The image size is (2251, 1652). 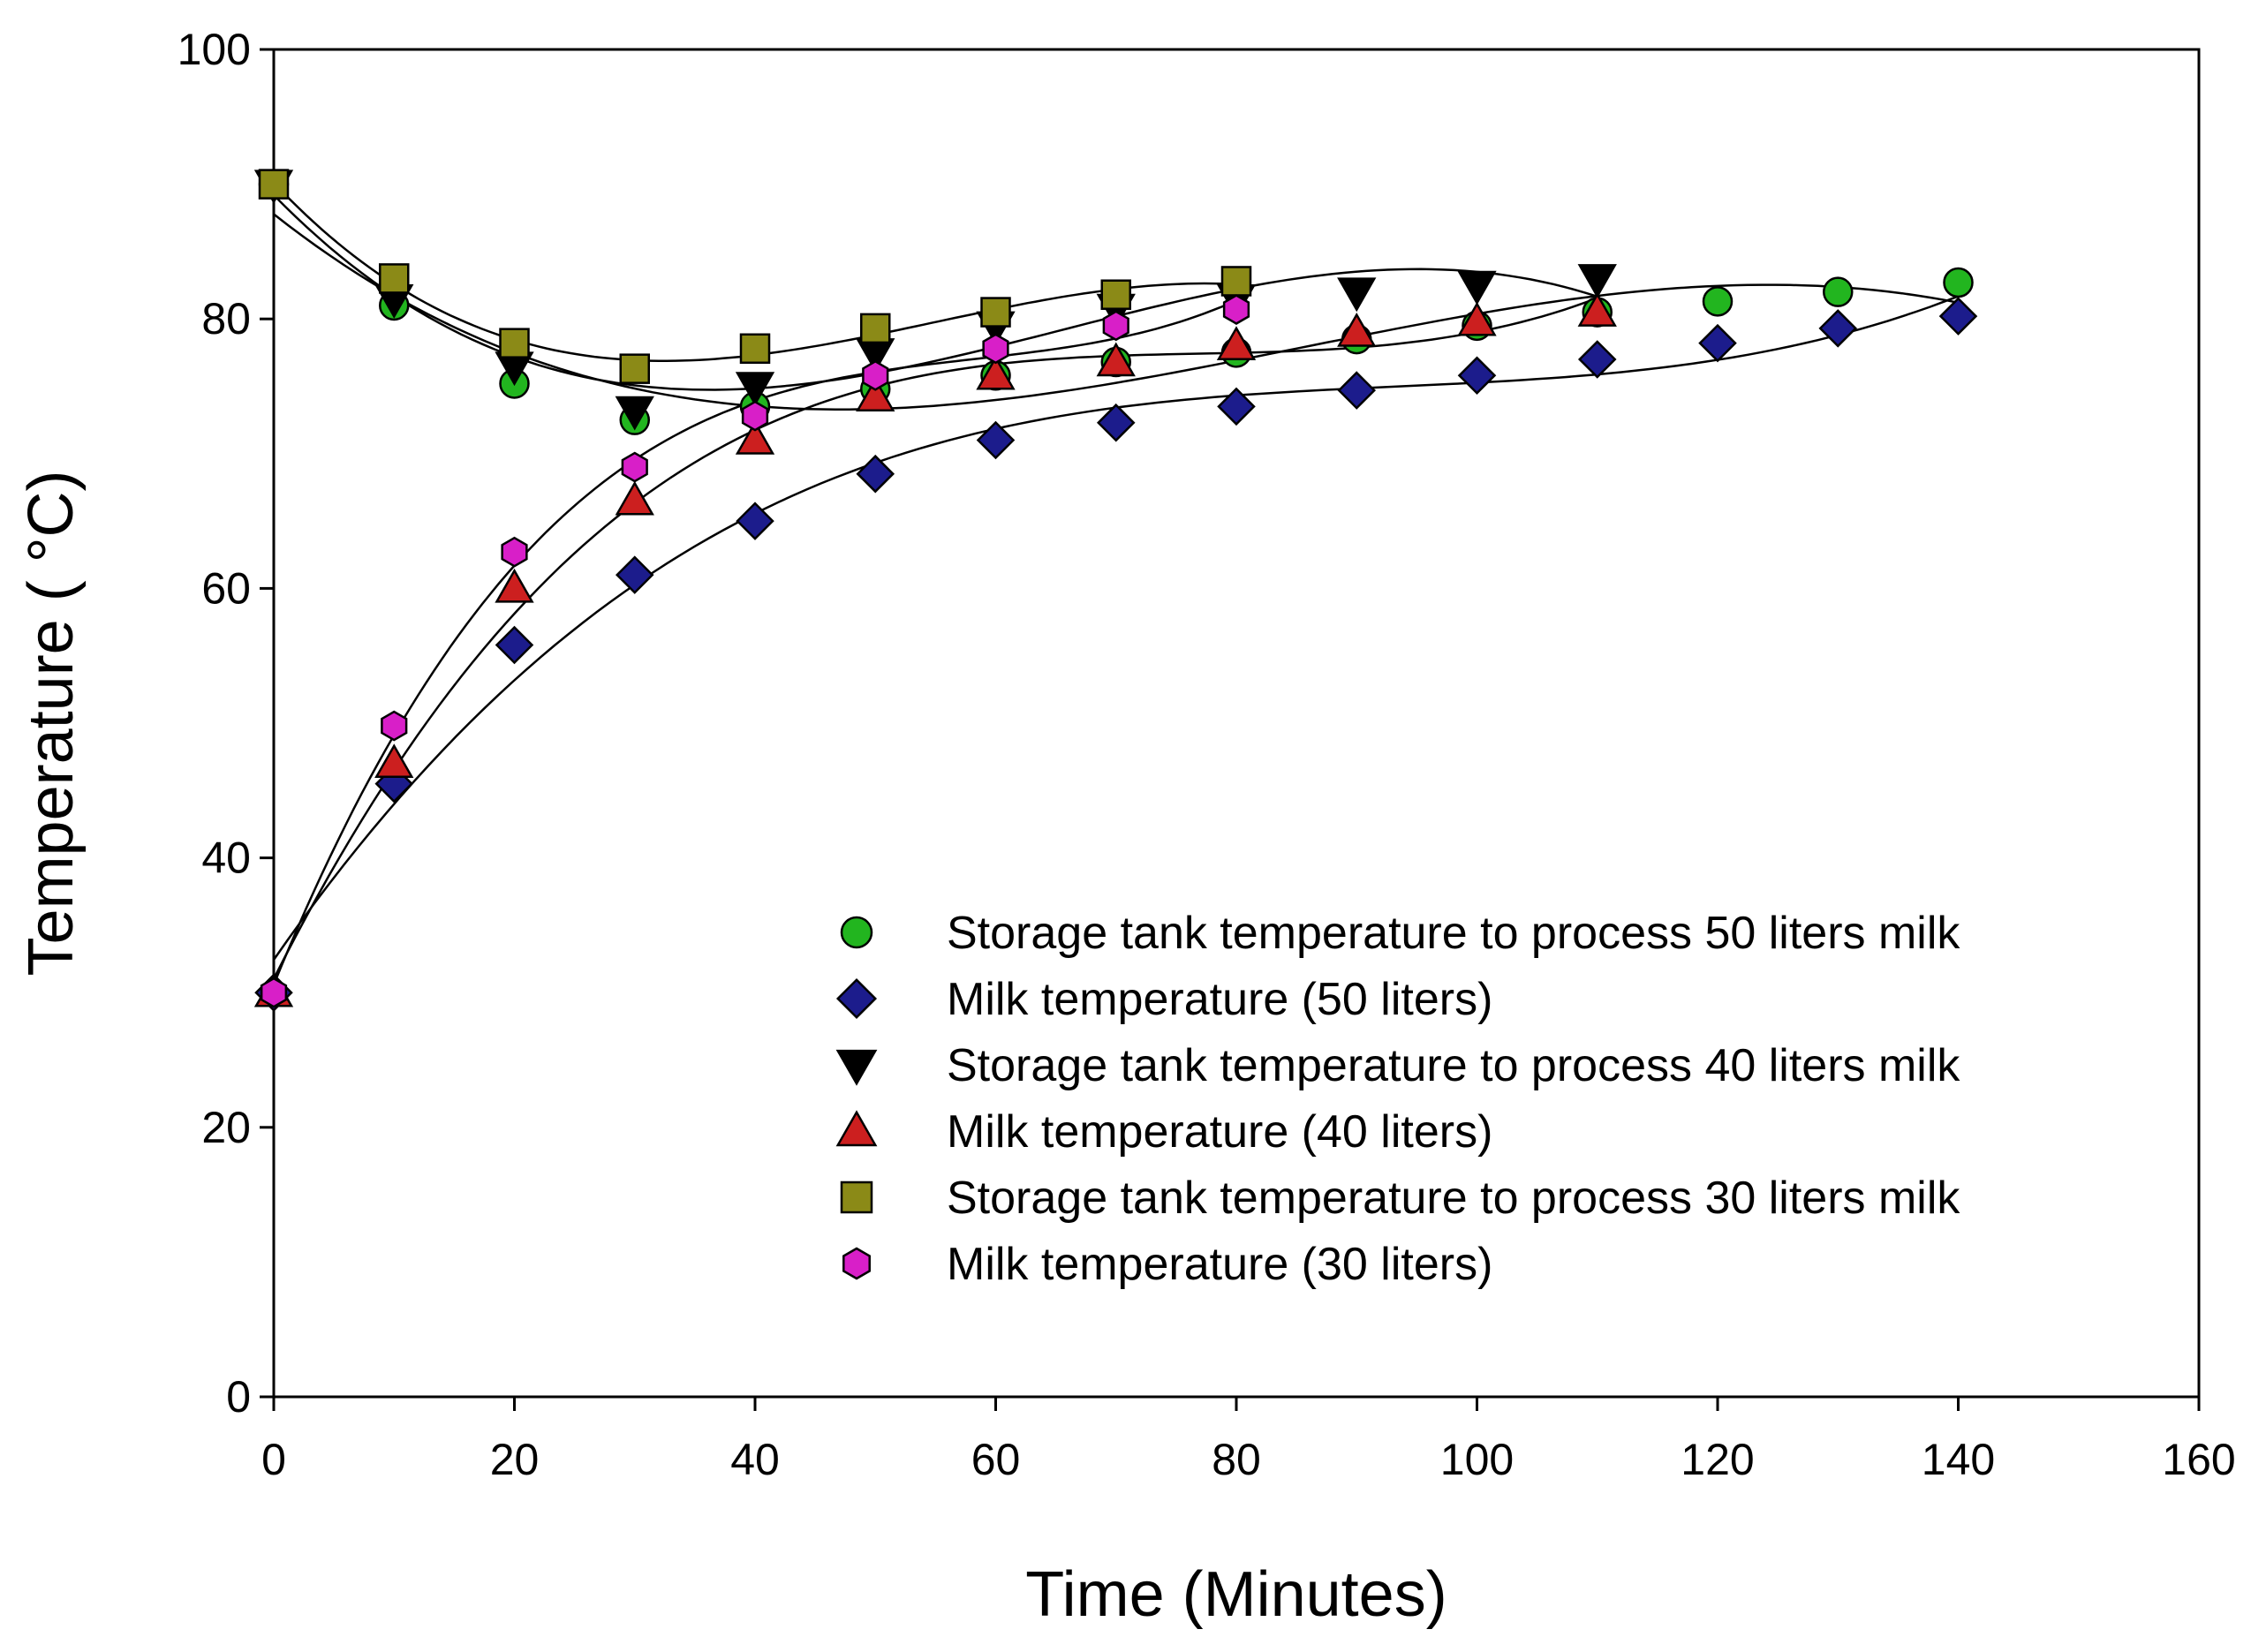 What do you see at coordinates (1219, 1264) in the screenshot?
I see `legend-label: Milk temperature (30 liters)` at bounding box center [1219, 1264].